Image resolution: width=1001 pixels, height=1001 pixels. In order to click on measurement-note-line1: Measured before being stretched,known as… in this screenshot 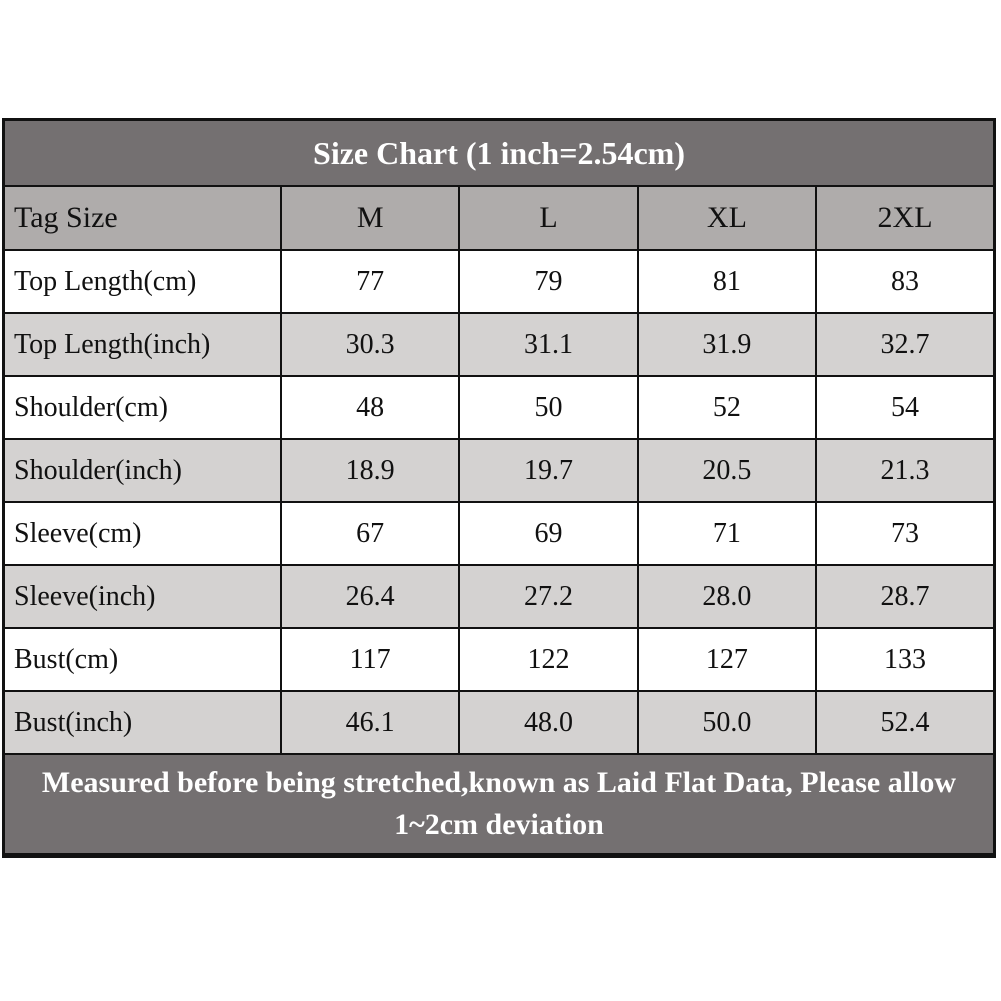, I will do `click(499, 782)`.